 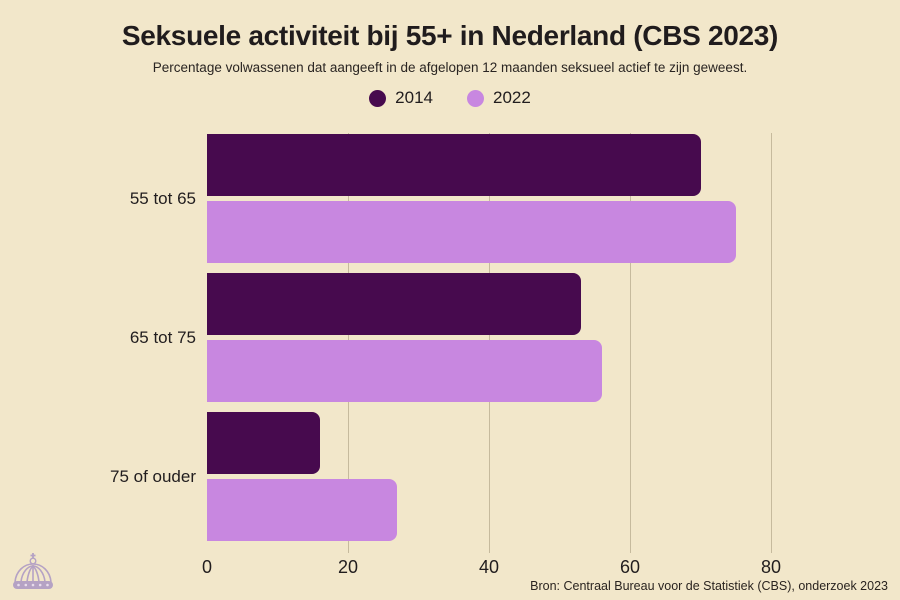 I want to click on category-label: 75 of ouder, so click(x=152, y=476).